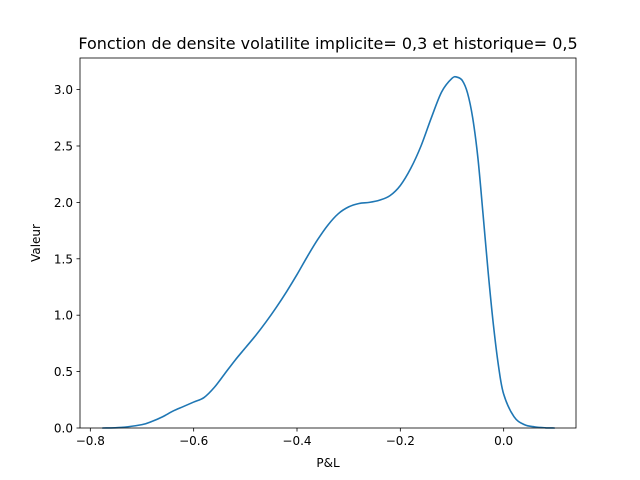 This screenshot has height=480, width=640. I want to click on y-tick-label: 0.0, so click(63, 429).